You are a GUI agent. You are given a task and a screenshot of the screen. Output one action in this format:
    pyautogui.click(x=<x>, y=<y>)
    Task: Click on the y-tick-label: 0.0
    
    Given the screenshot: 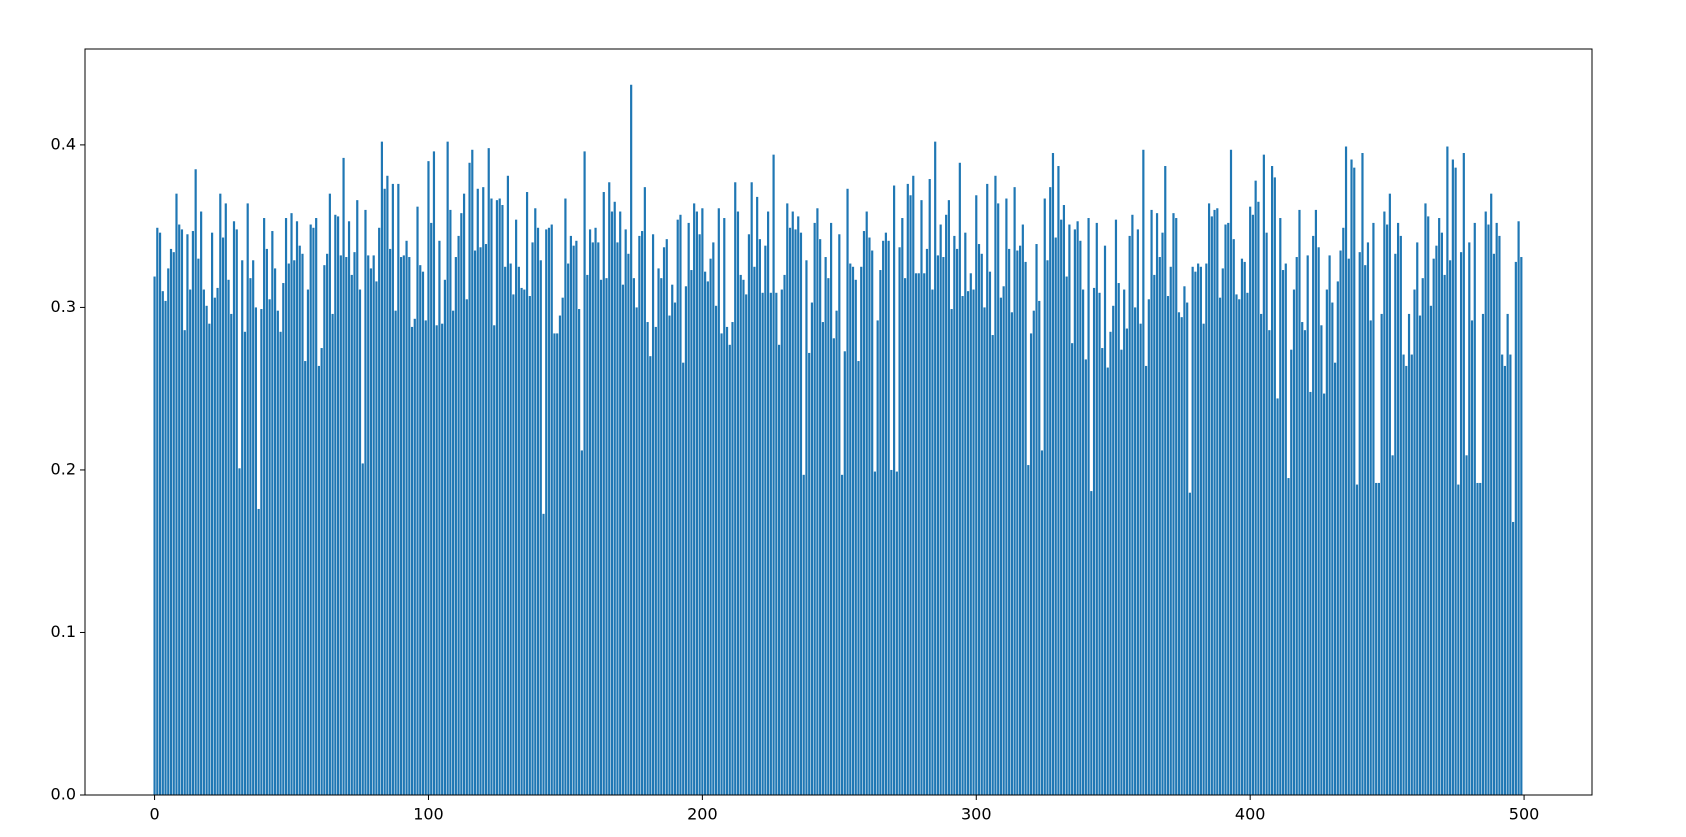 What is the action you would take?
    pyautogui.click(x=63, y=794)
    